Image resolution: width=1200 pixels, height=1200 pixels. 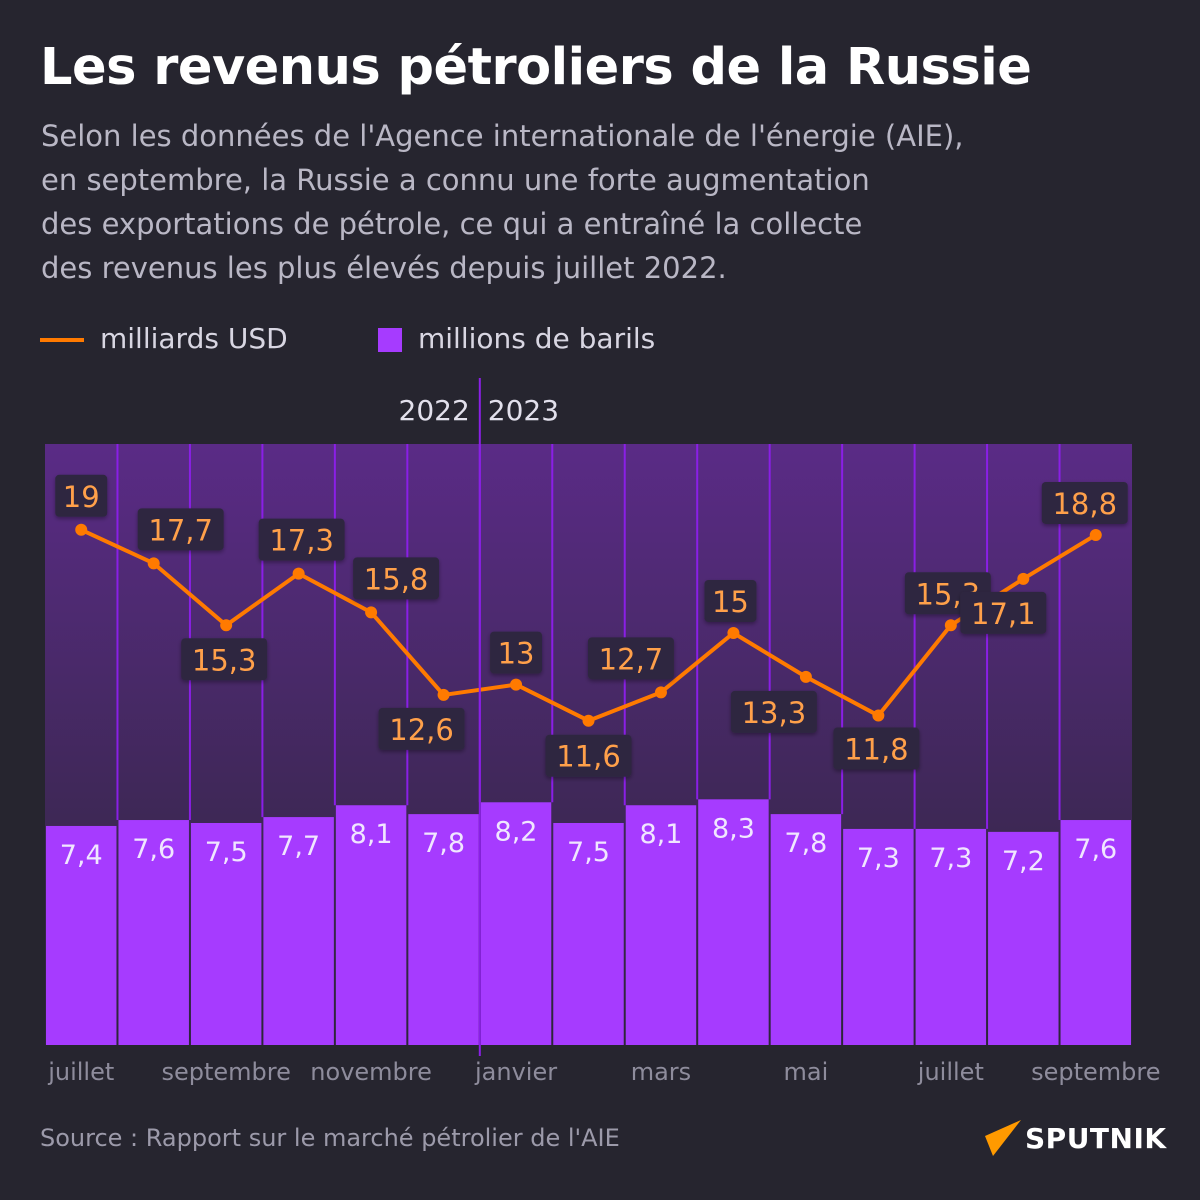 I want to click on bar-value-label: 8,3, so click(x=733, y=828).